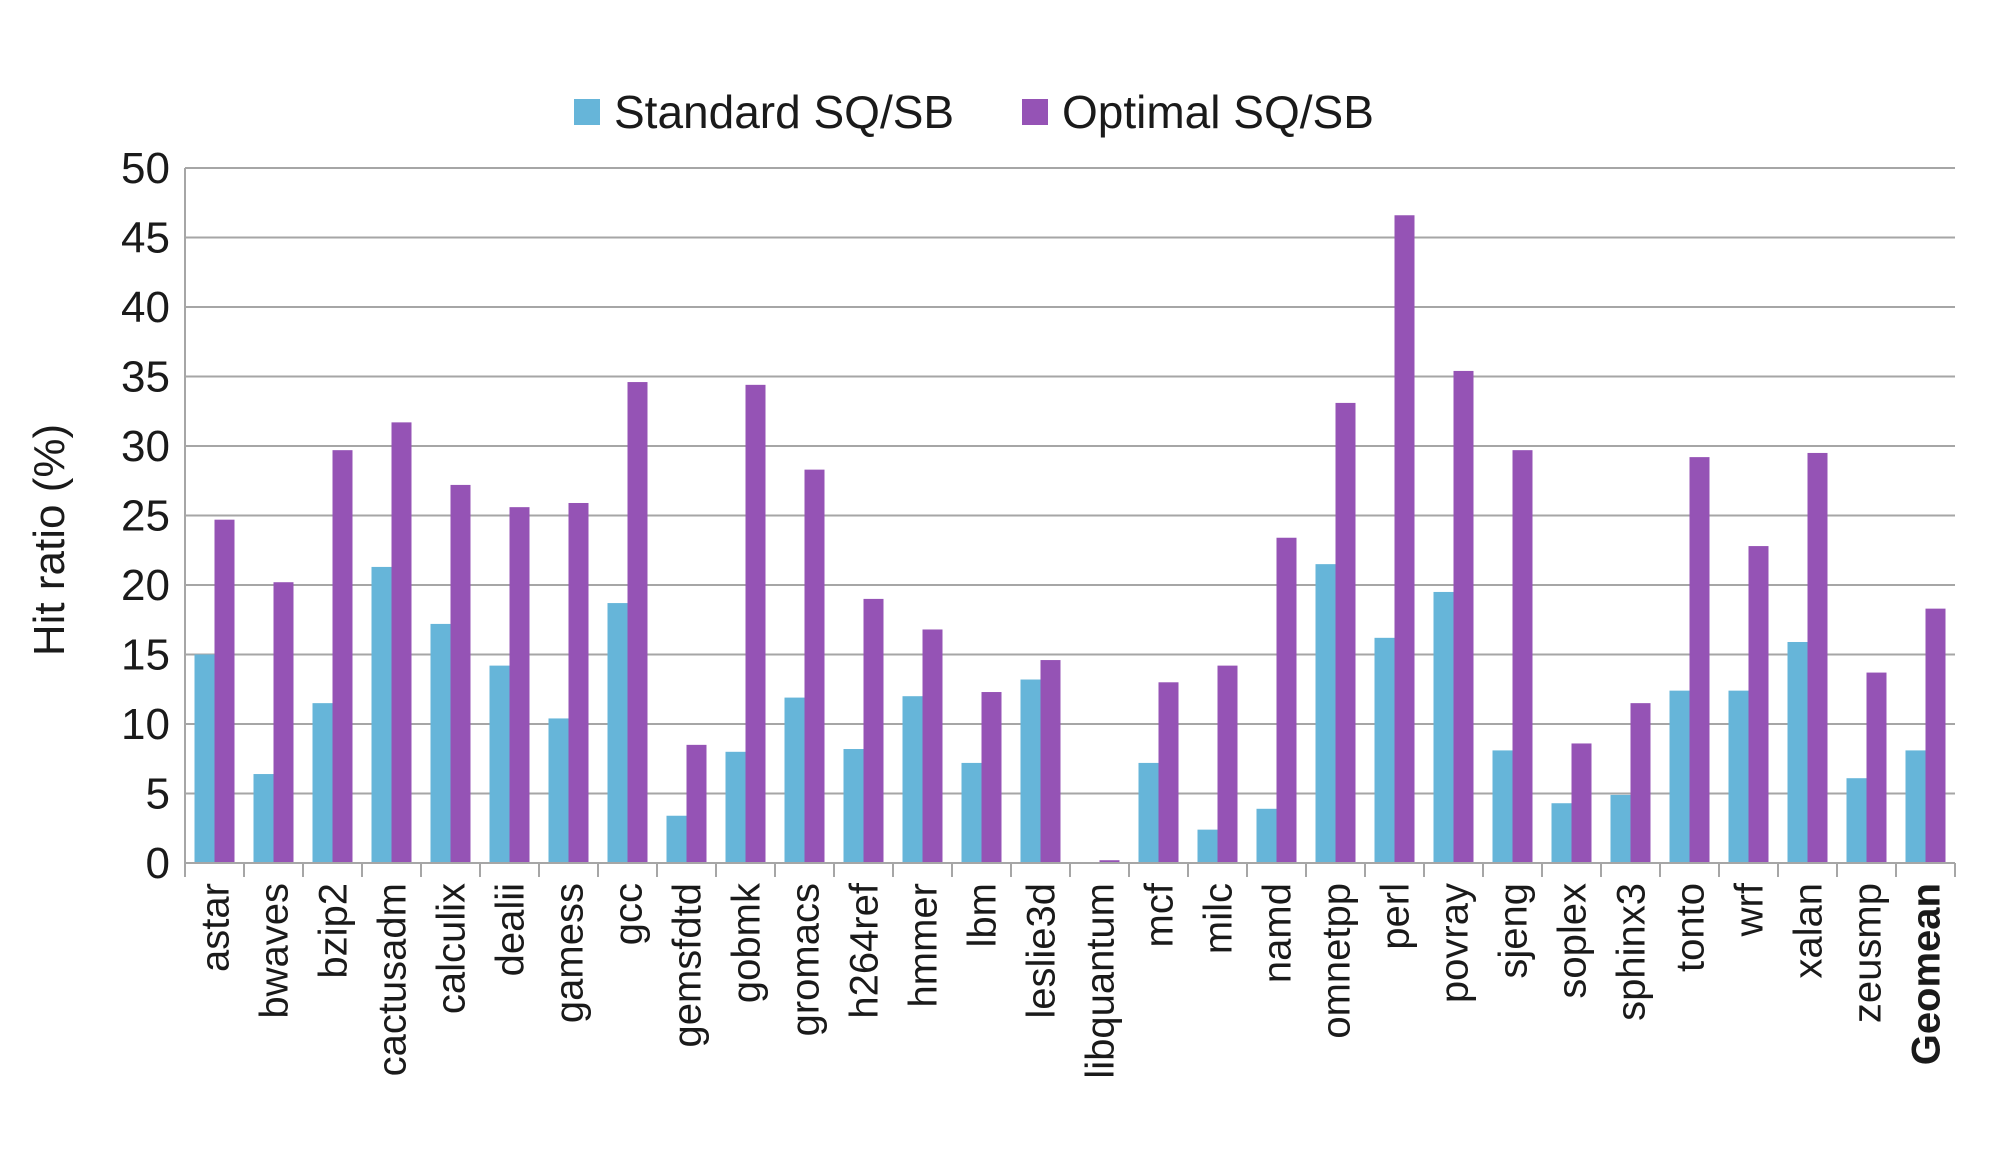  What do you see at coordinates (1699, 660) in the screenshot?
I see `bar-optimal-tonto` at bounding box center [1699, 660].